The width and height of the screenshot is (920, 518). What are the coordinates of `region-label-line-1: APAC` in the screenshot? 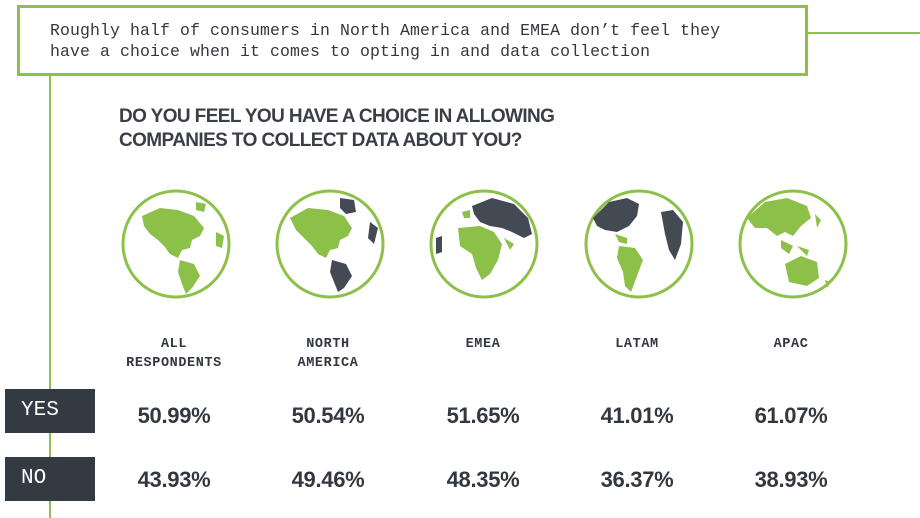 It's located at (791, 344).